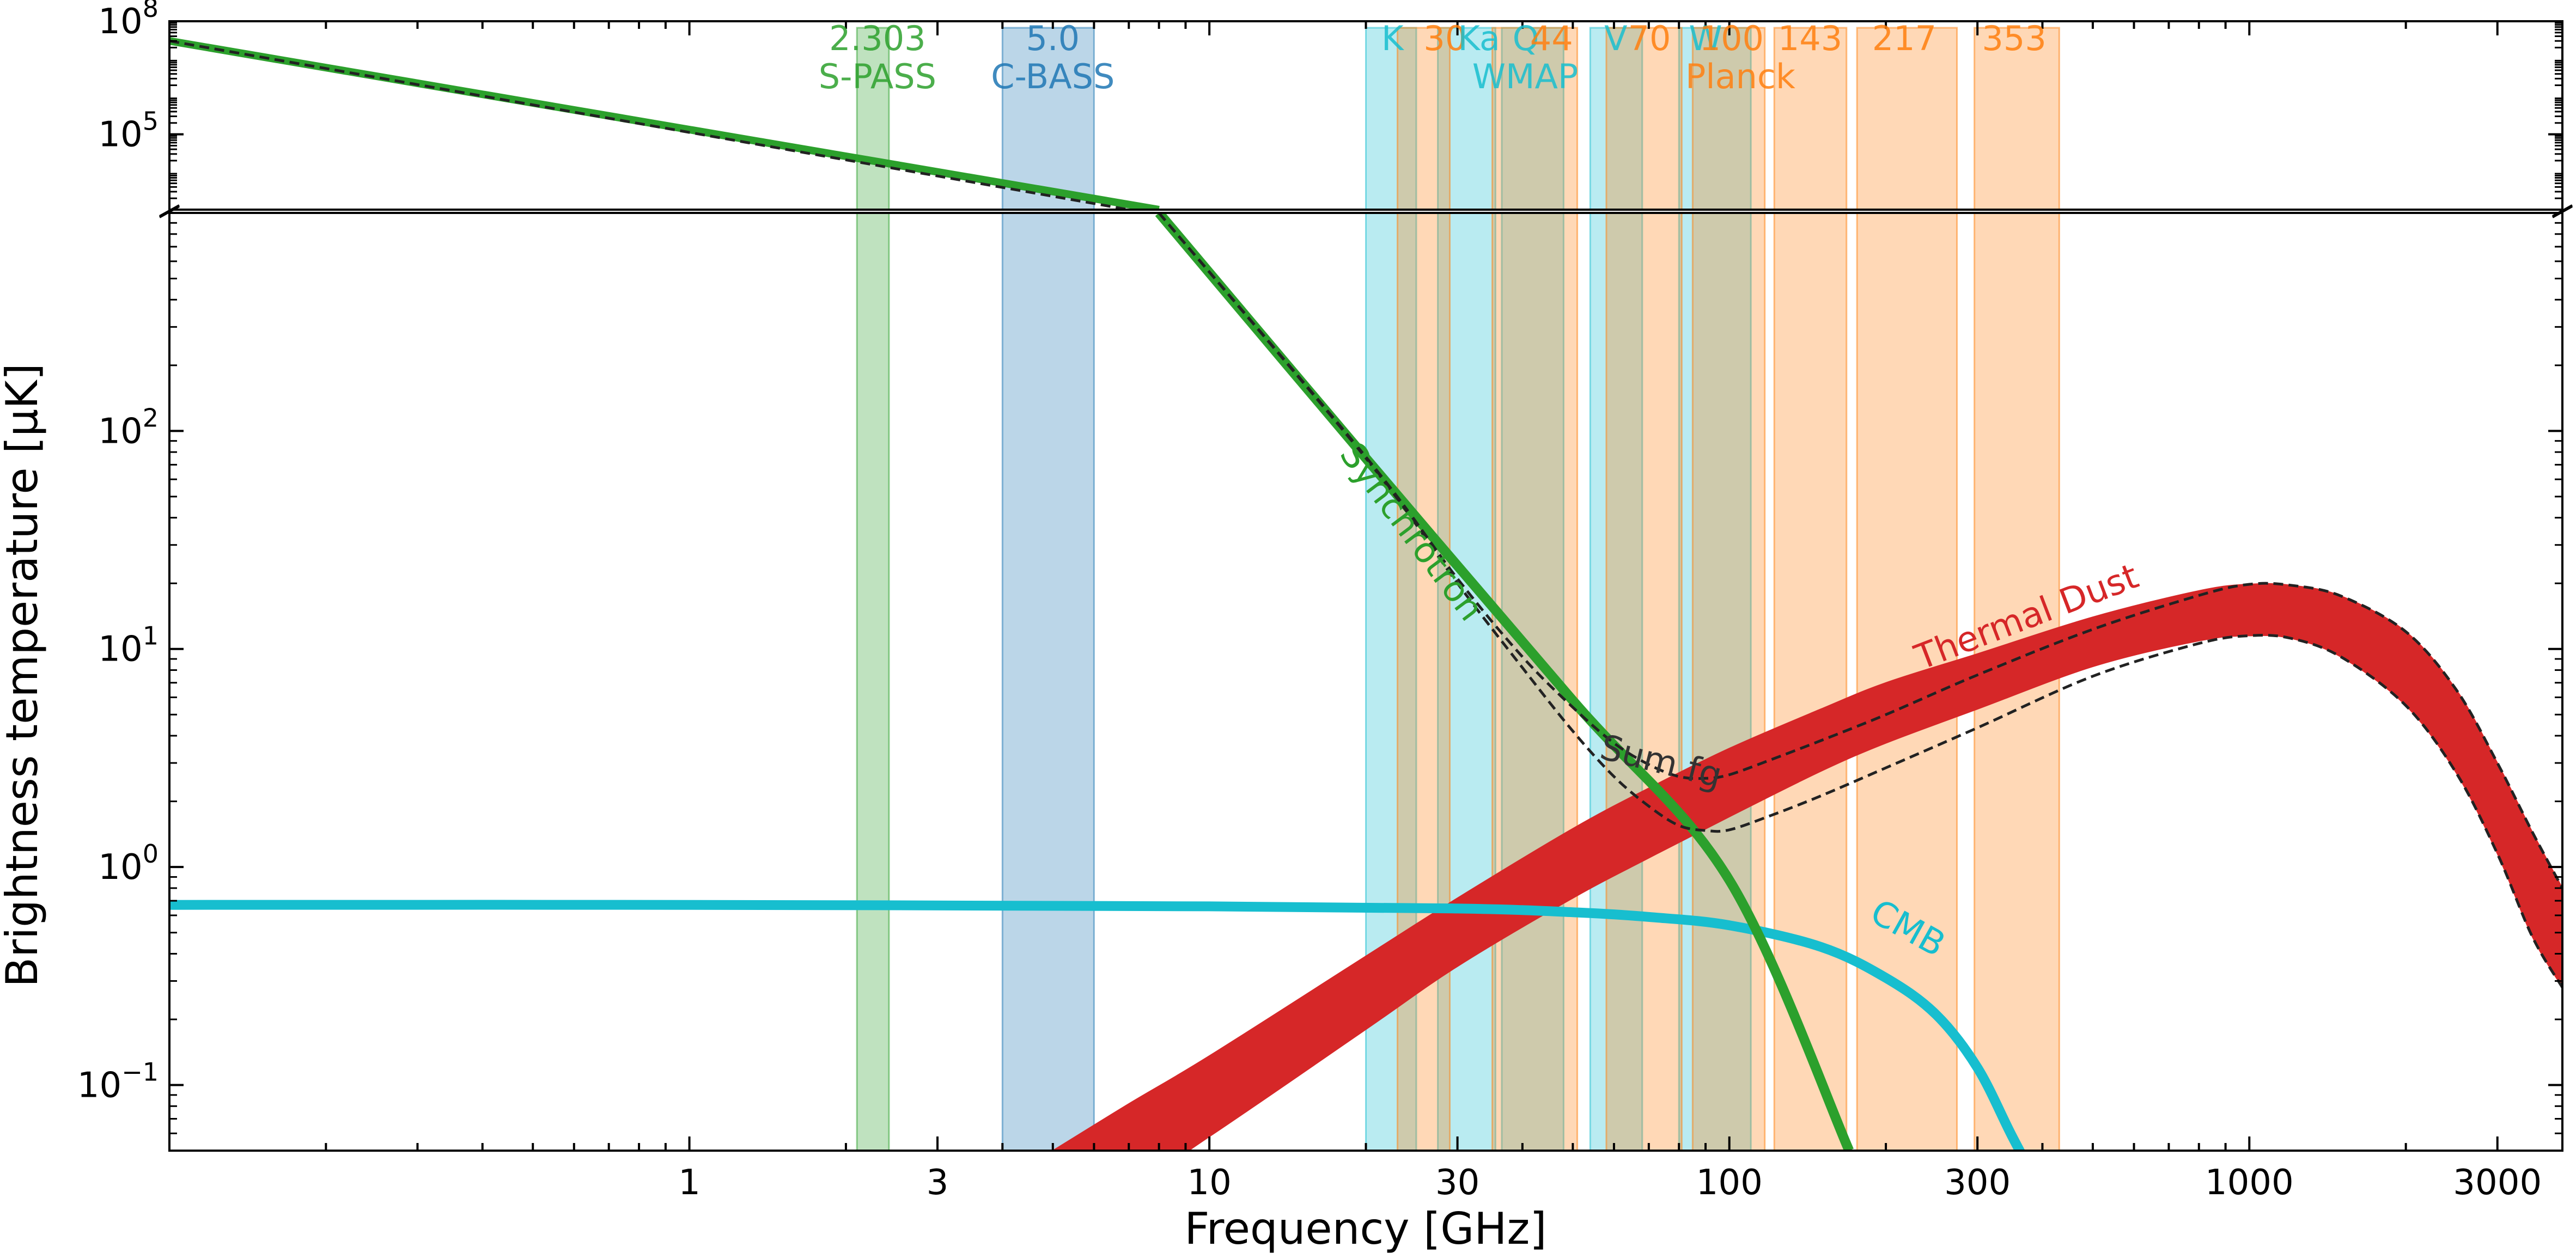 The image size is (2576, 1259). Describe the element at coordinates (1732, 39) in the screenshot. I see `band-label-100: 100` at that location.